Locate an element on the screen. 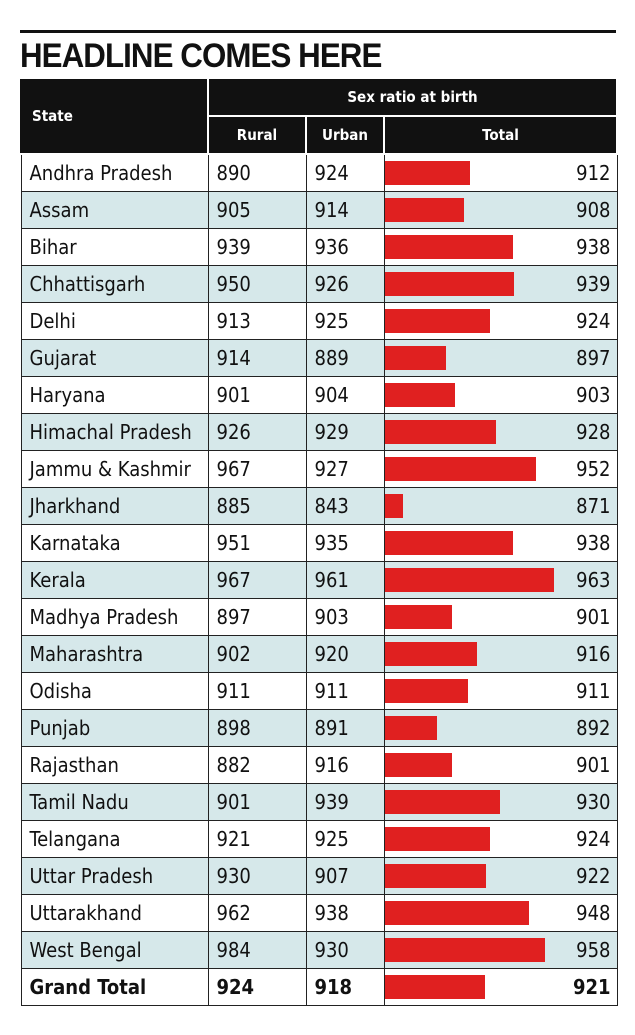 This screenshot has height=1035, width=635. table-row: Telangana 921 925 924 is located at coordinates (319, 839).